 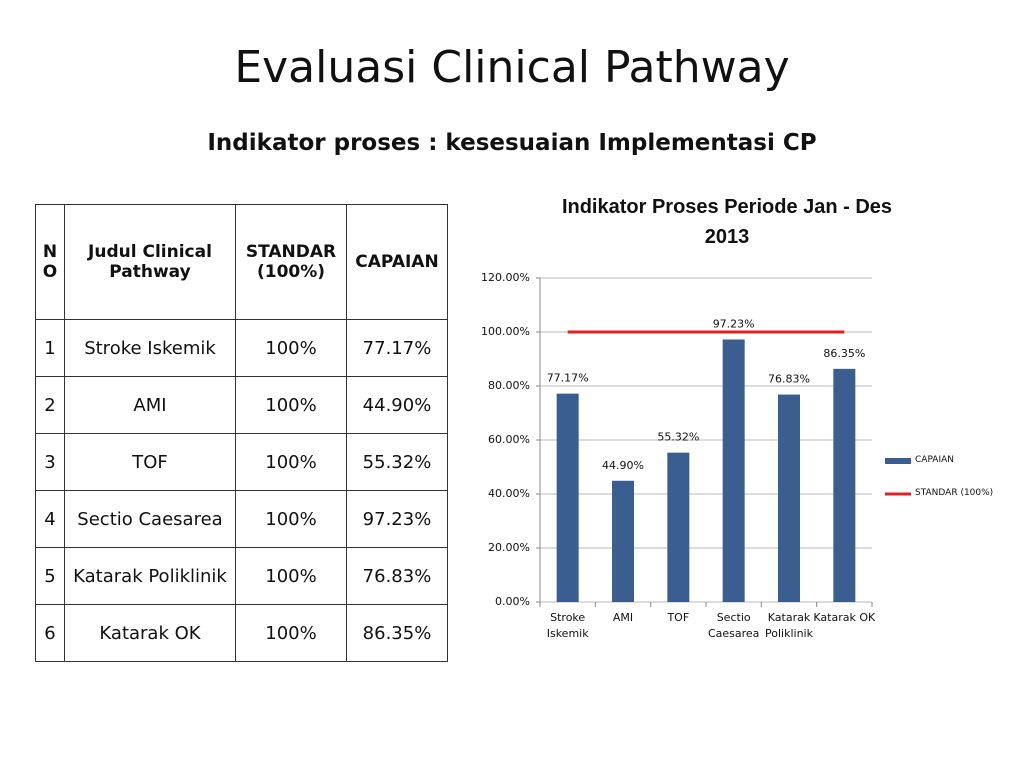 I want to click on table-row: 4 Sectio Caesarea 100% 97.23%, so click(x=241, y=519).